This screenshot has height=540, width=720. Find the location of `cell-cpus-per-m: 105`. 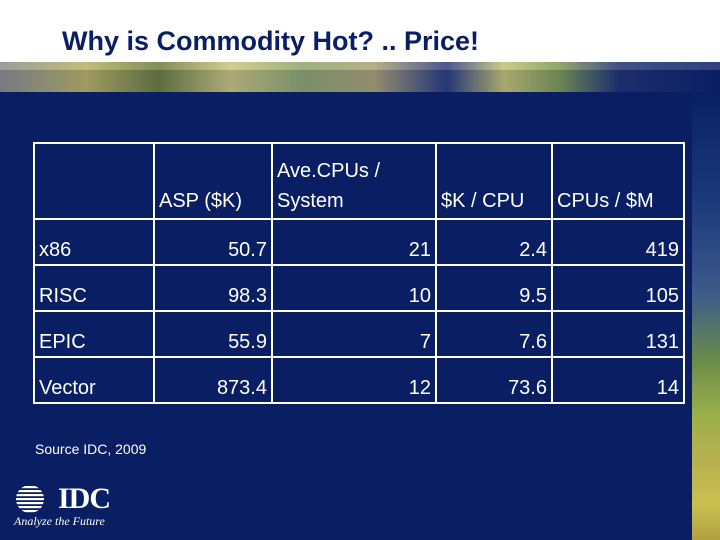

cell-cpus-per-m: 105 is located at coordinates (618, 288).